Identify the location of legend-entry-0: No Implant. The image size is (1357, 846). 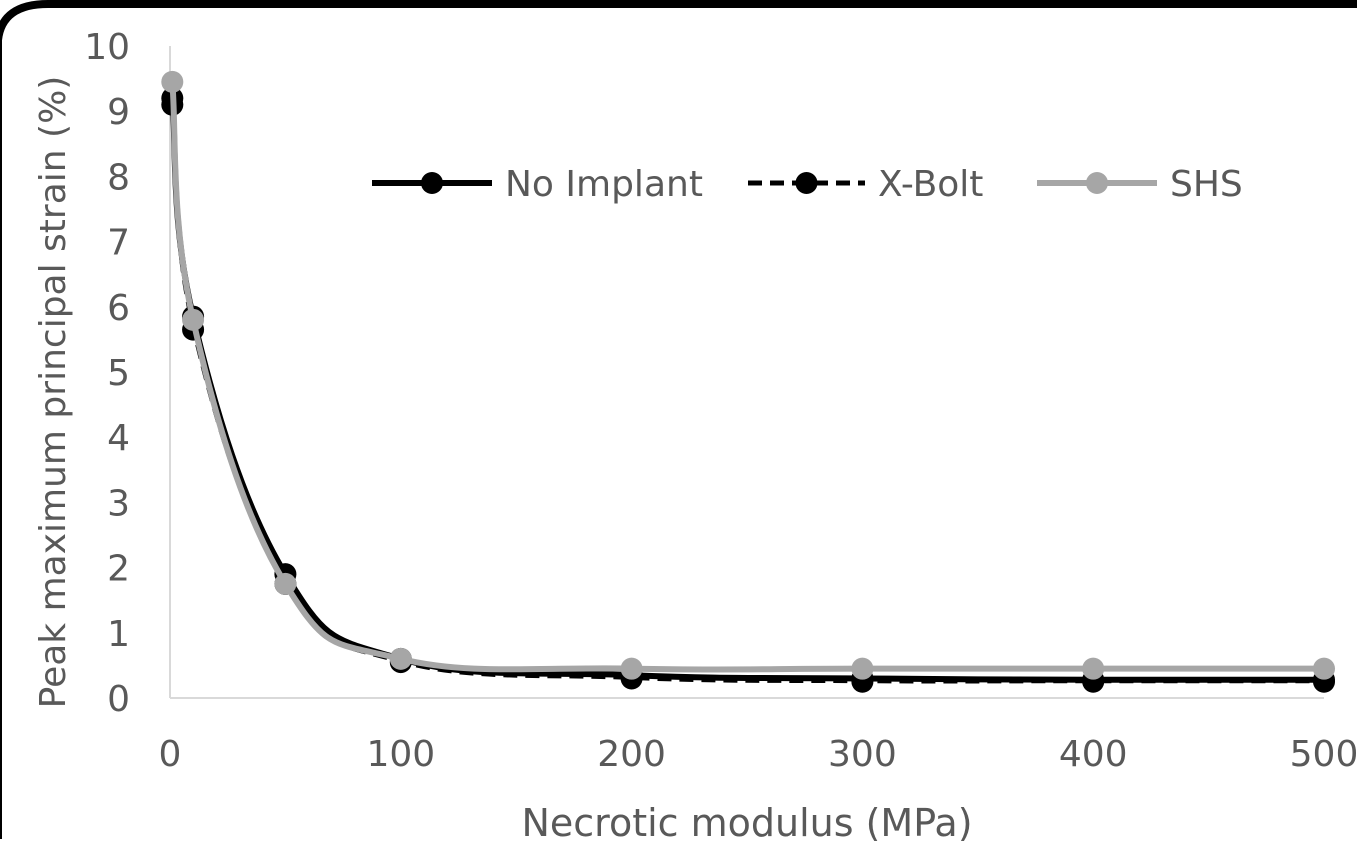
(537, 184).